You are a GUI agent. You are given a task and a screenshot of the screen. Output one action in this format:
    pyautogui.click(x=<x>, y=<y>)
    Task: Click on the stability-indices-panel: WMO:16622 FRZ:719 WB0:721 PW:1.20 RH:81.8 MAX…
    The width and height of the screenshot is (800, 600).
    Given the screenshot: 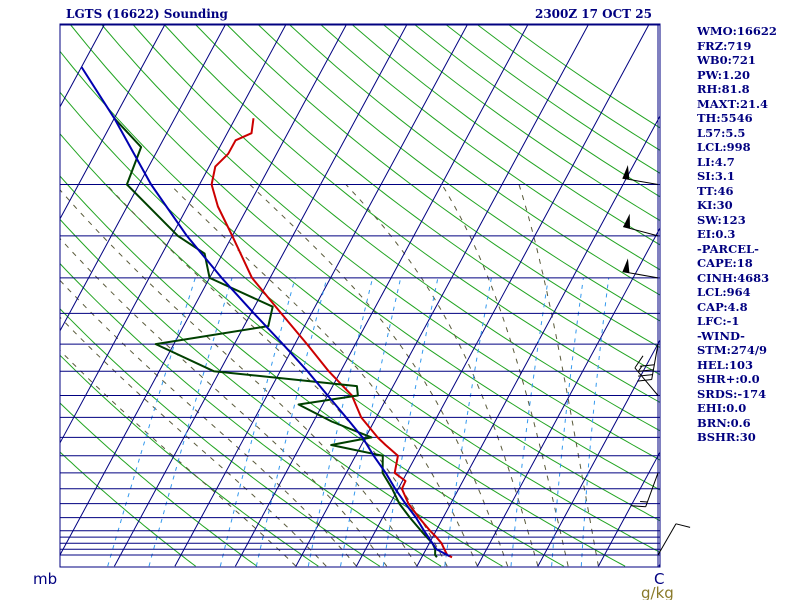 What is the action you would take?
    pyautogui.click(x=748, y=234)
    